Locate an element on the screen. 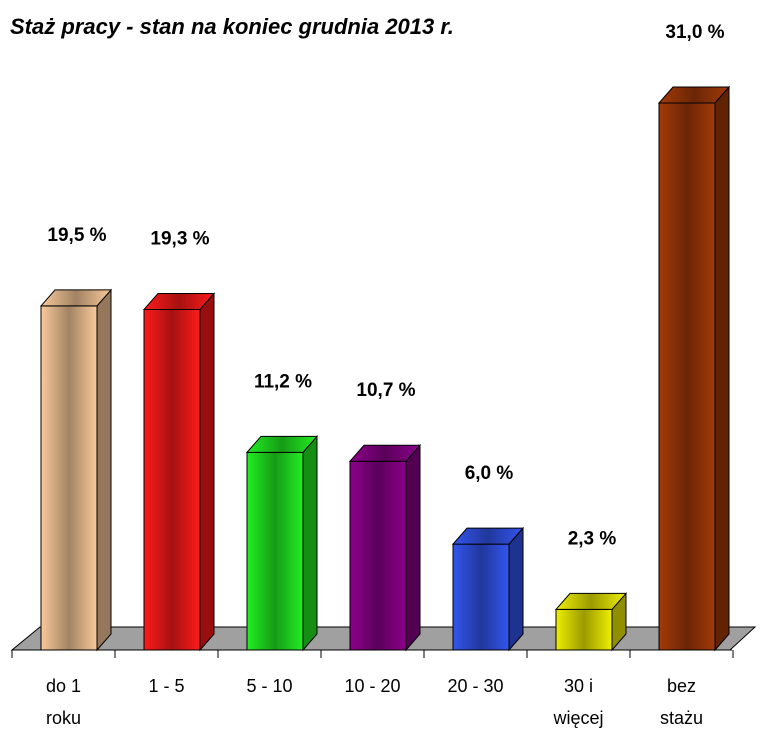 The image size is (760, 733). x-tick-label: 10 - 20 is located at coordinates (372, 686).